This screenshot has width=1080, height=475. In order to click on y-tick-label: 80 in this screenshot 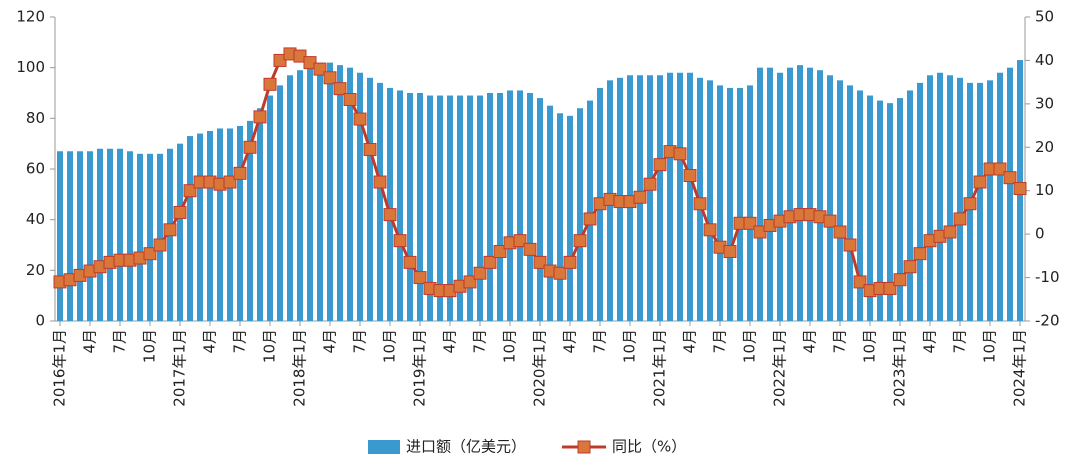, I will do `click(35, 118)`.